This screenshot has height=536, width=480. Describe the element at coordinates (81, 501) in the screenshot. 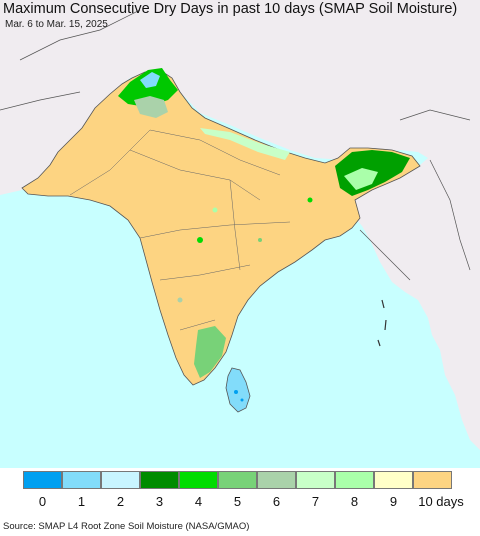

I see `legend-label: 1` at that location.